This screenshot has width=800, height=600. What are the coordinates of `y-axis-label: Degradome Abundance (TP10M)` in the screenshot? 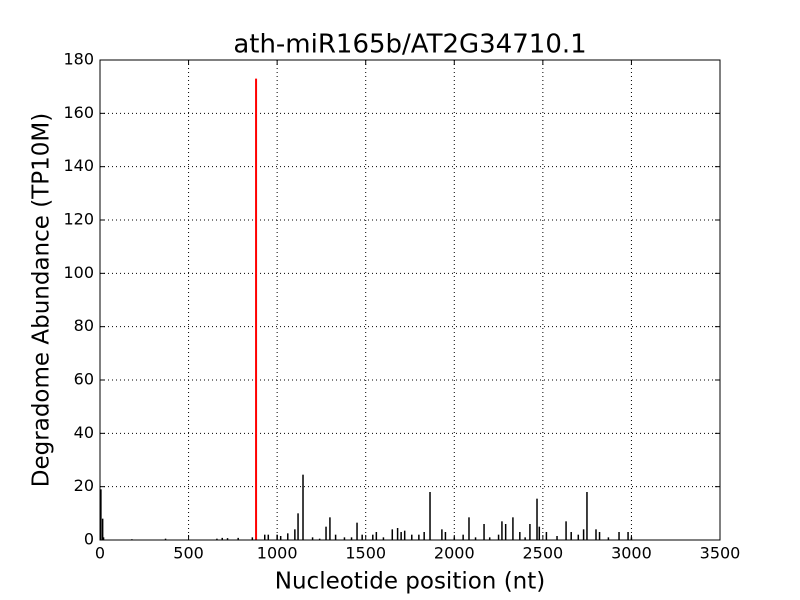 It's located at (42, 300).